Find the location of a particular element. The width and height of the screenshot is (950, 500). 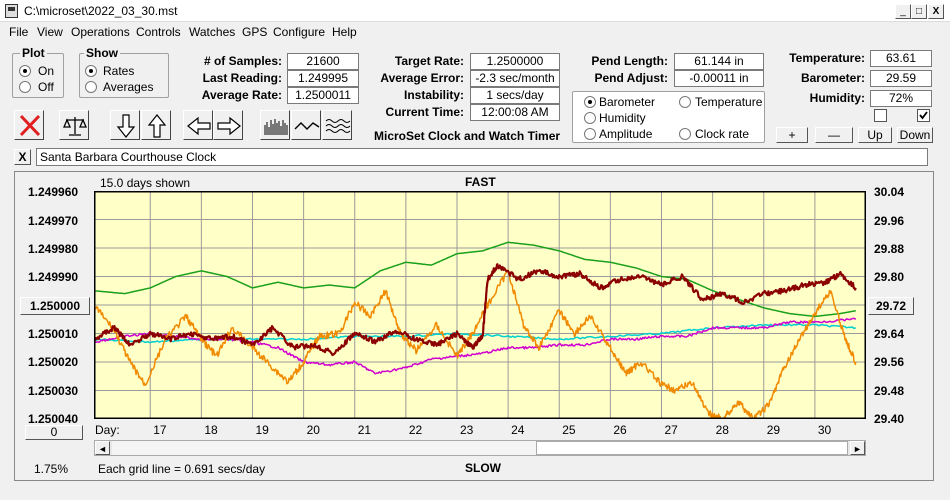

y-right-tick: 29.96 is located at coordinates (889, 221).